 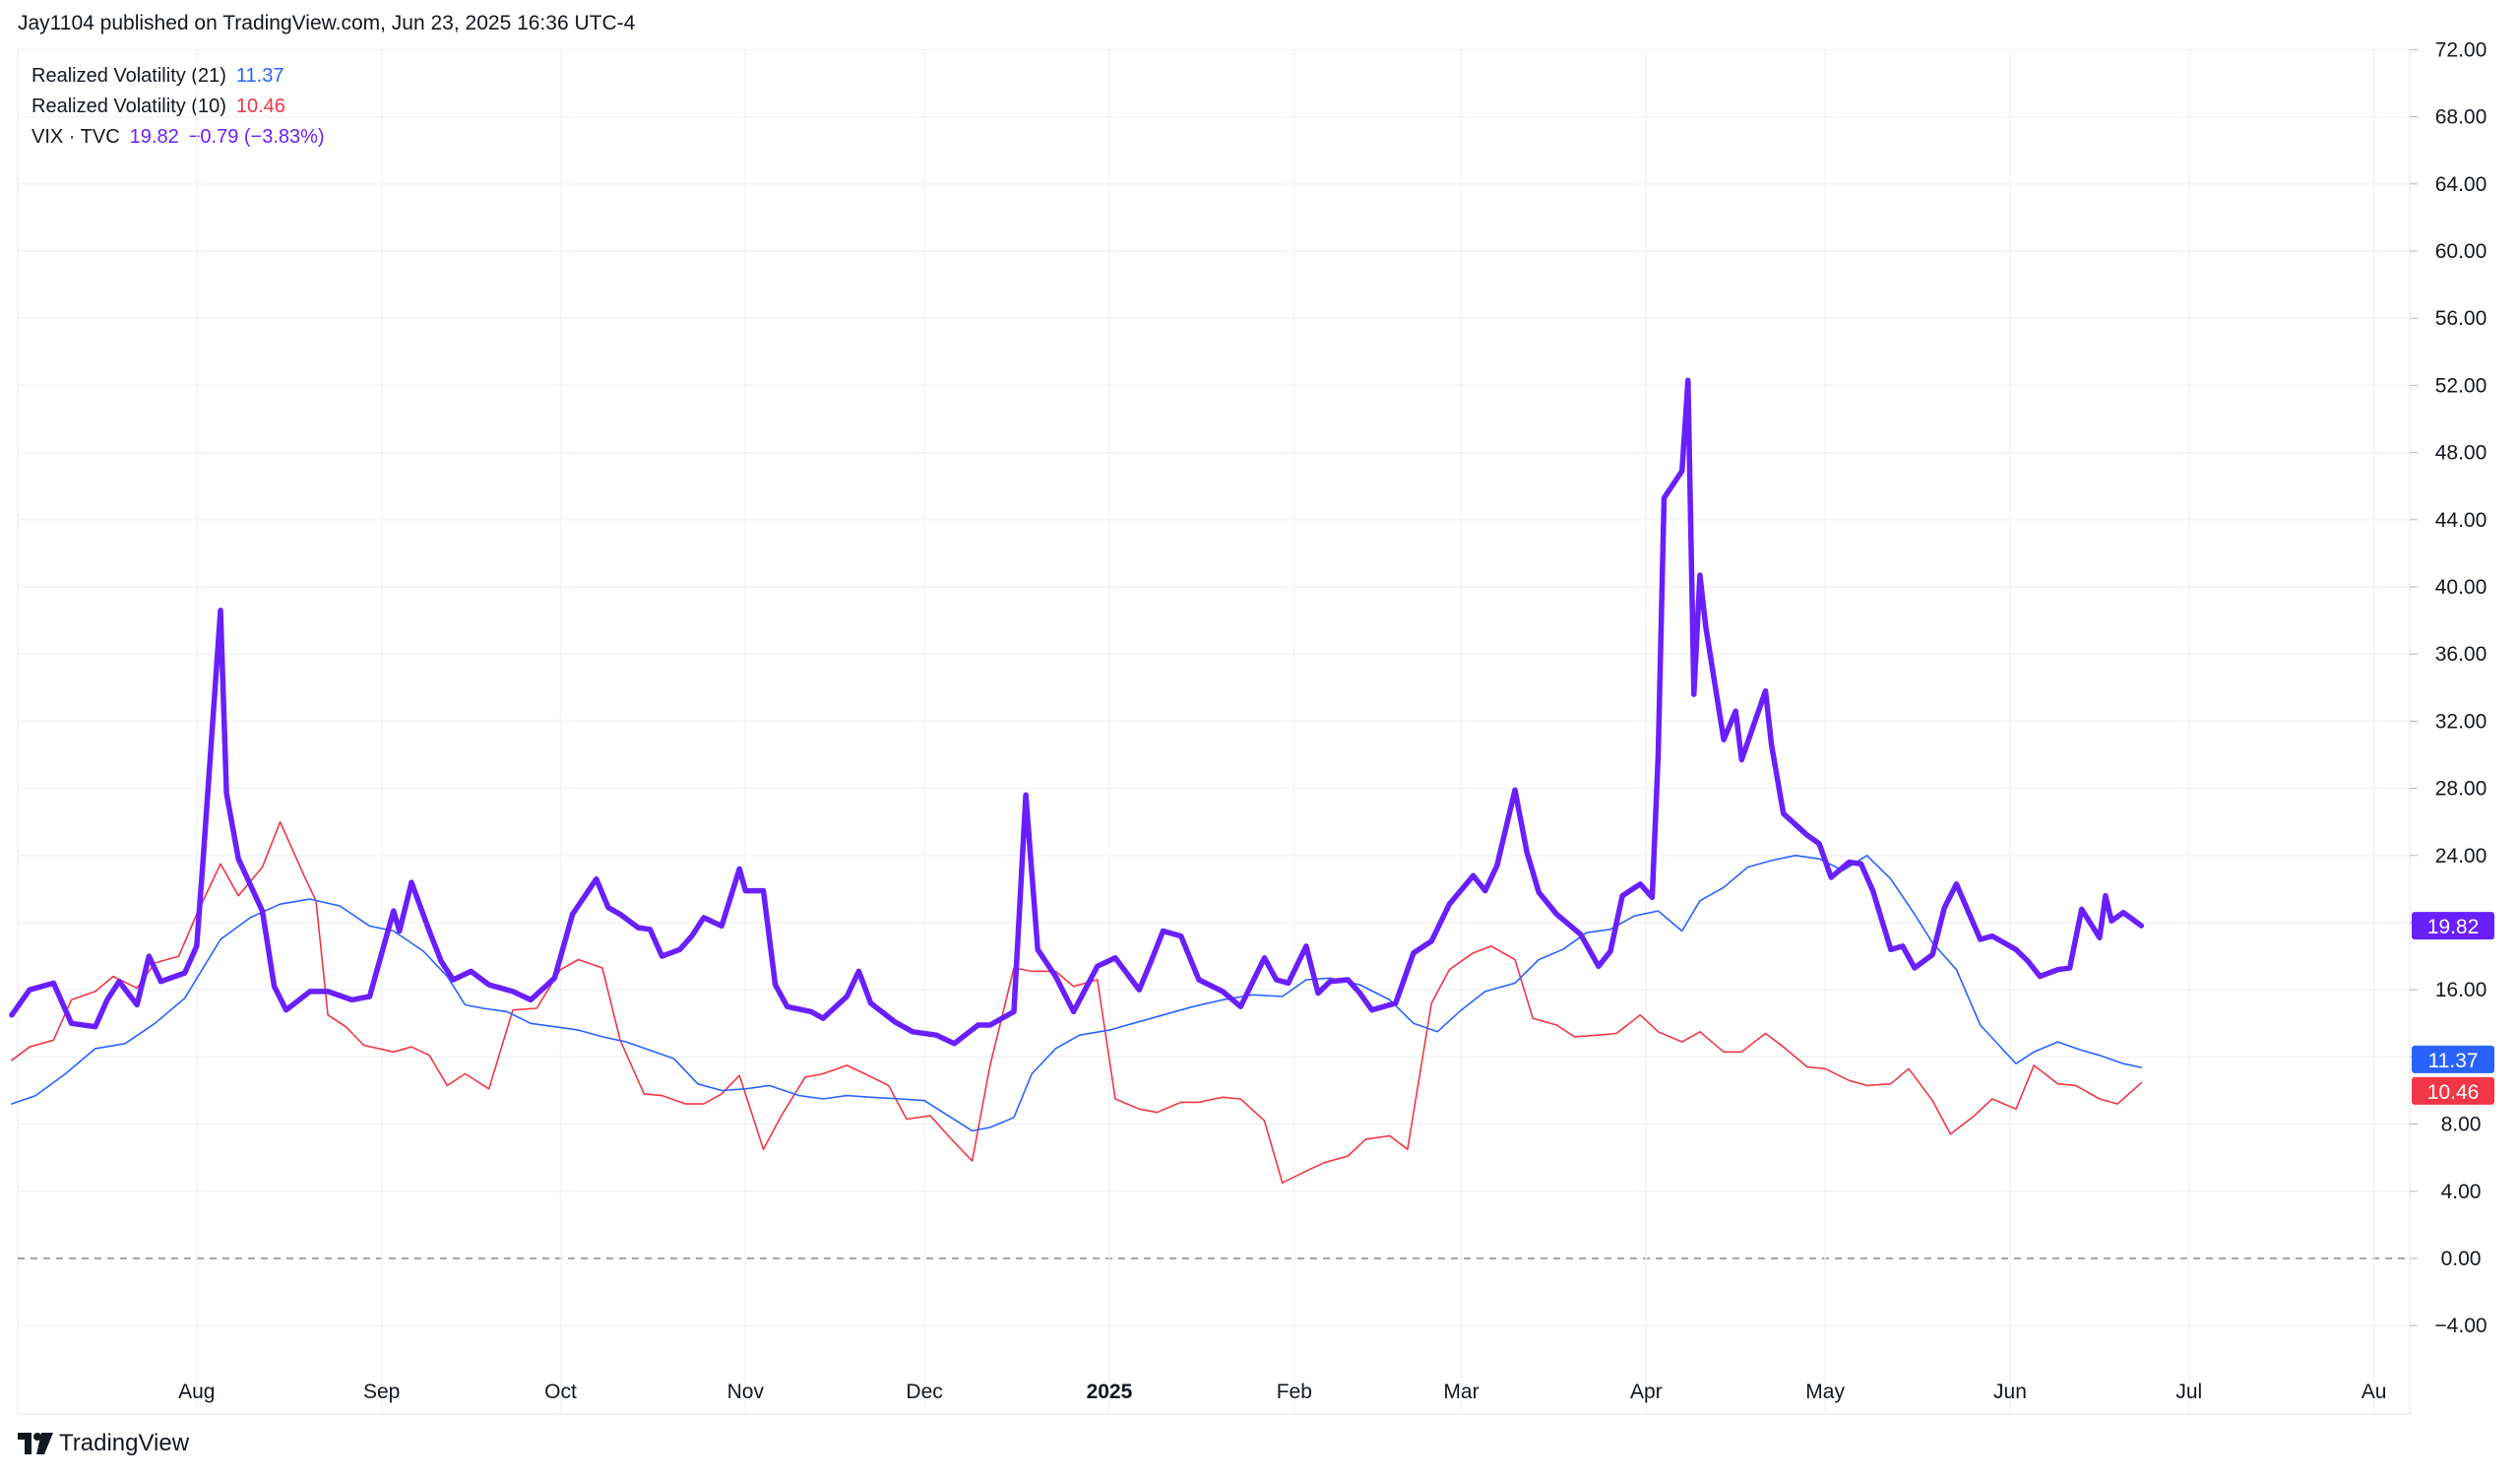 I want to click on y-tick-label: 68.00, so click(x=2461, y=117).